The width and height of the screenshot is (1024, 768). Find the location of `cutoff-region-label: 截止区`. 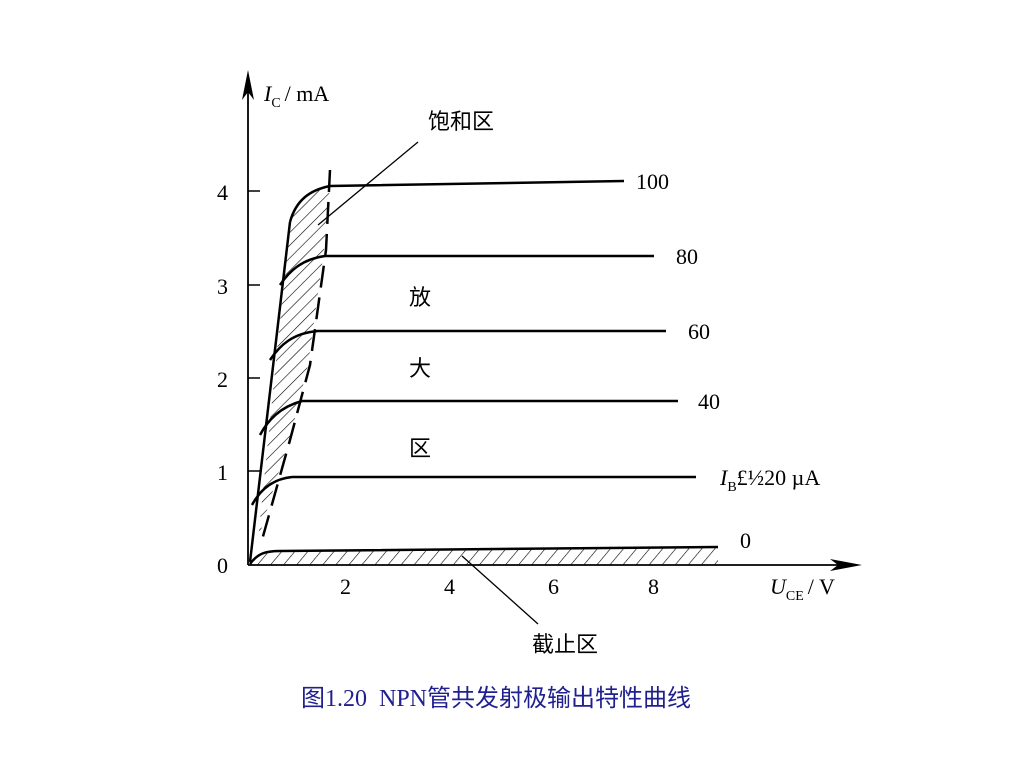

cutoff-region-label: 截止区 is located at coordinates (565, 645).